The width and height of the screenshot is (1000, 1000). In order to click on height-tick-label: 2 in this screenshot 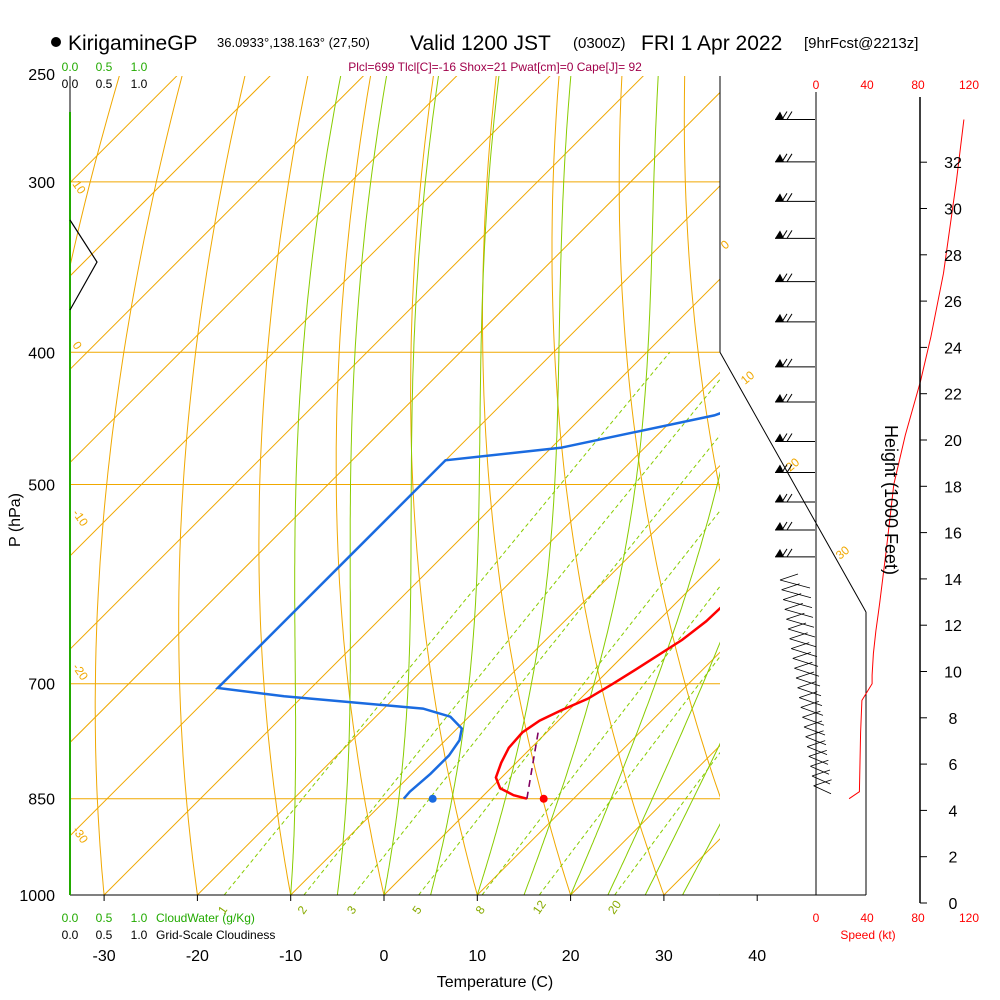, I will do `click(953, 858)`.